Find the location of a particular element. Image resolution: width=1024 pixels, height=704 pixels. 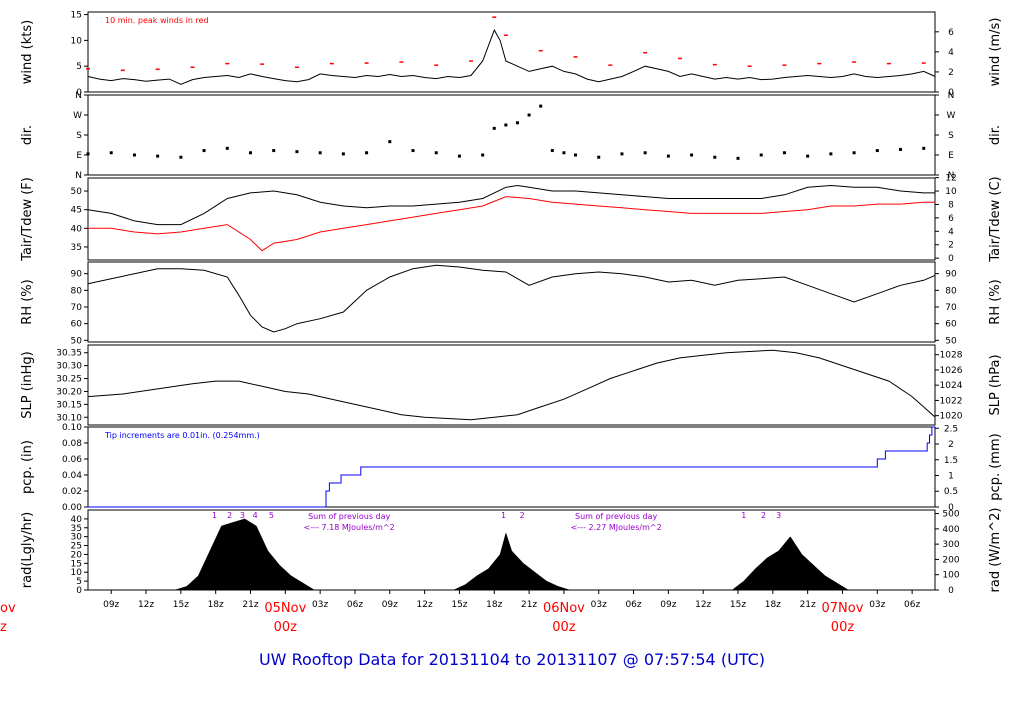

rad-left-tick-label: 35 is located at coordinates (76, 529).